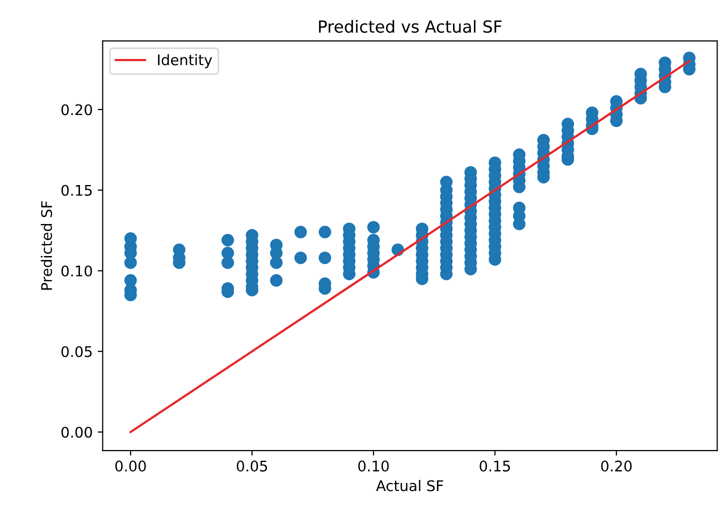 This screenshot has height=512, width=723. I want to click on x-axis-title: Actual SF, so click(410, 486).